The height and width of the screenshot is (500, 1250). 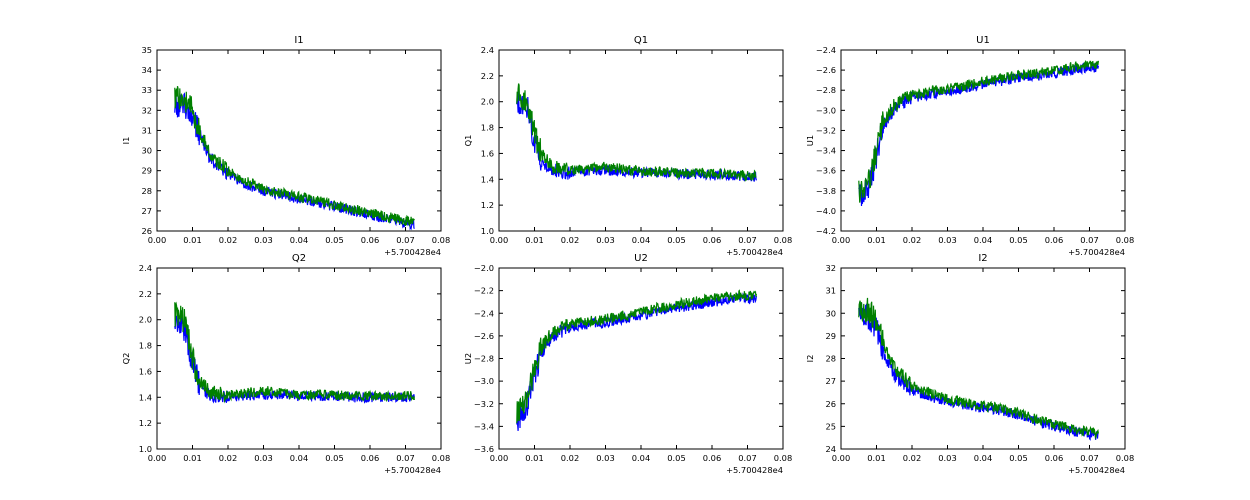 I want to click on subplot-title: Q1, so click(x=641, y=40).